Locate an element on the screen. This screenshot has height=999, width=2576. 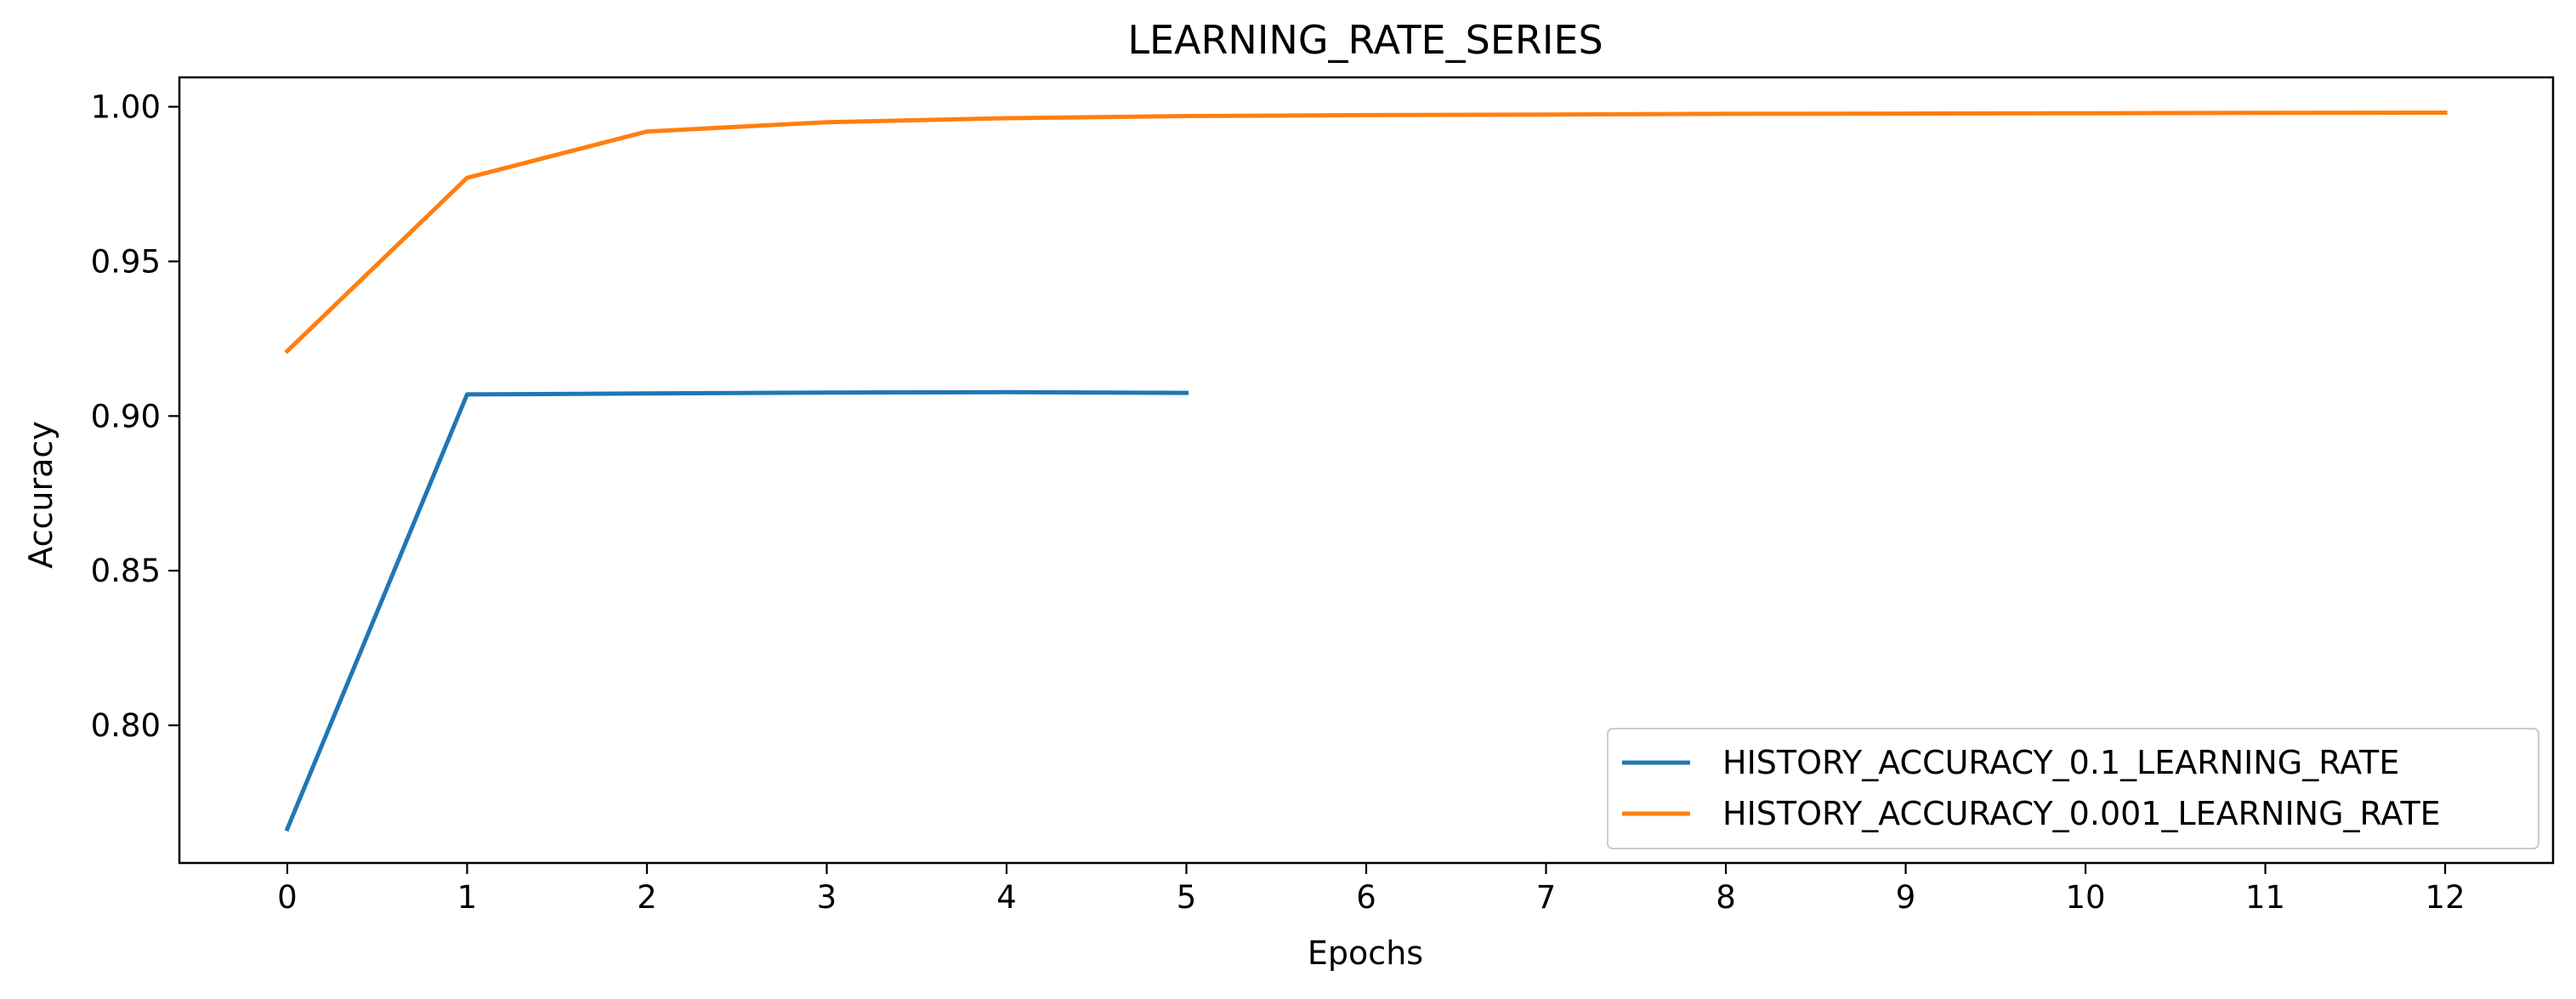
x-tick-label: 11 is located at coordinates (2265, 897).